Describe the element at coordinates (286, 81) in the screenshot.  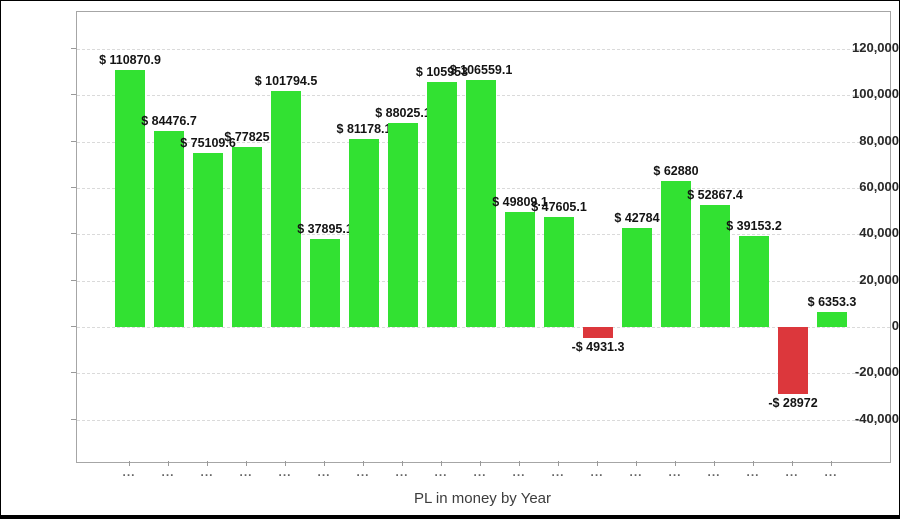
I see `bar-value-label: $ 101794.5` at that location.